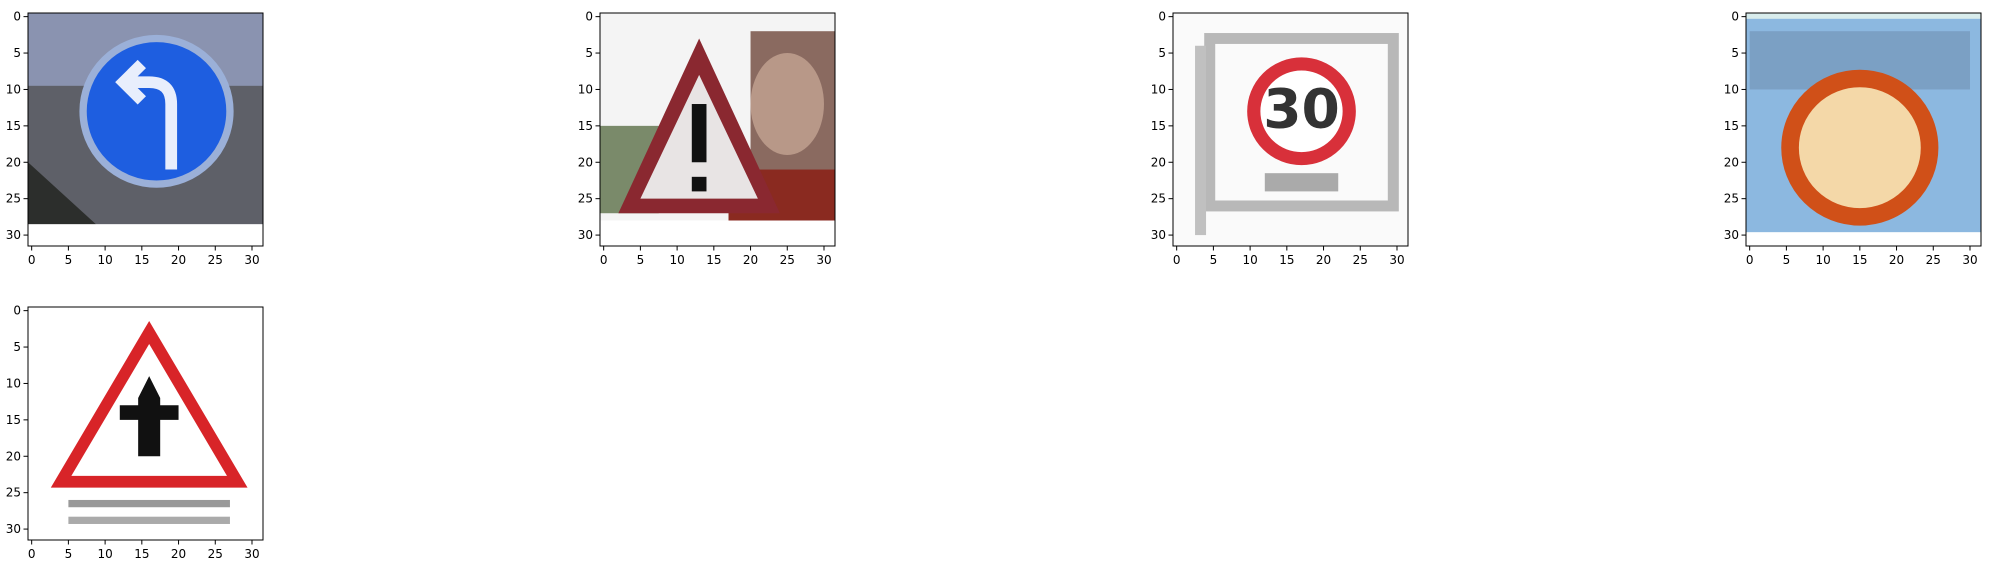 The height and width of the screenshot is (568, 1993). I want to click on image: 30, so click(1290, 129).